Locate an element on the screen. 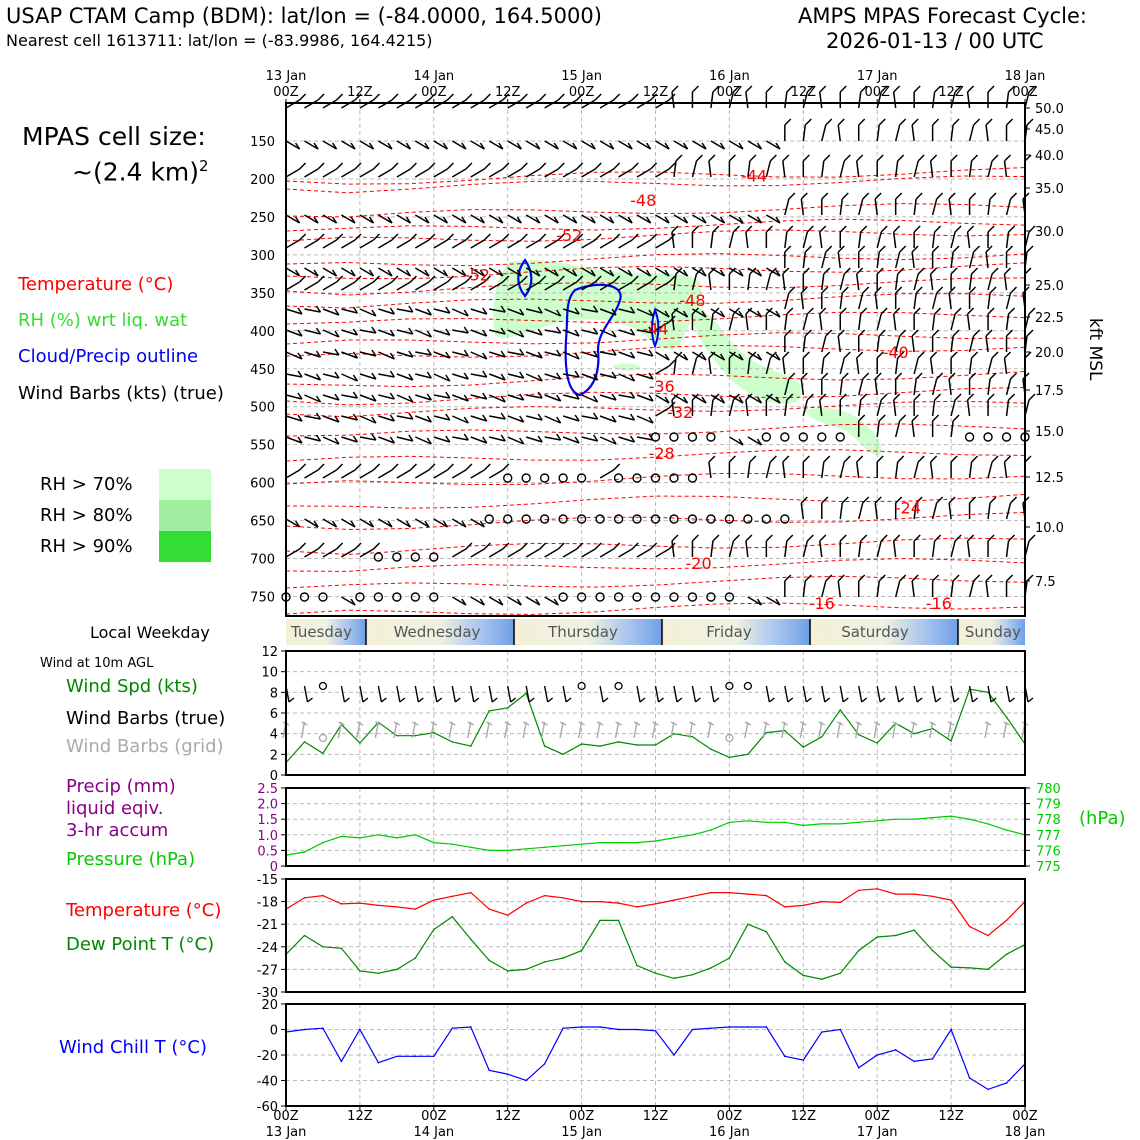 This screenshot has height=1140, width=1140. time-label-hour: 12Z is located at coordinates (360, 92).